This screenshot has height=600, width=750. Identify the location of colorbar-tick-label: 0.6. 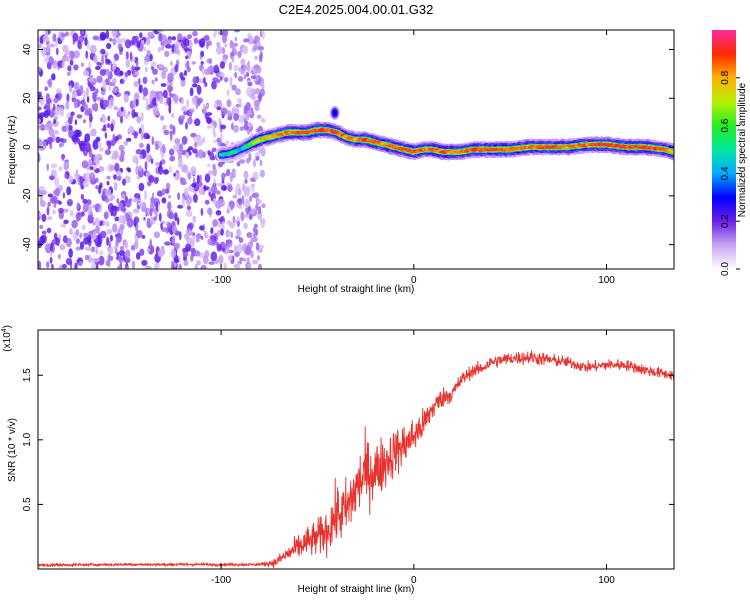
(725, 125).